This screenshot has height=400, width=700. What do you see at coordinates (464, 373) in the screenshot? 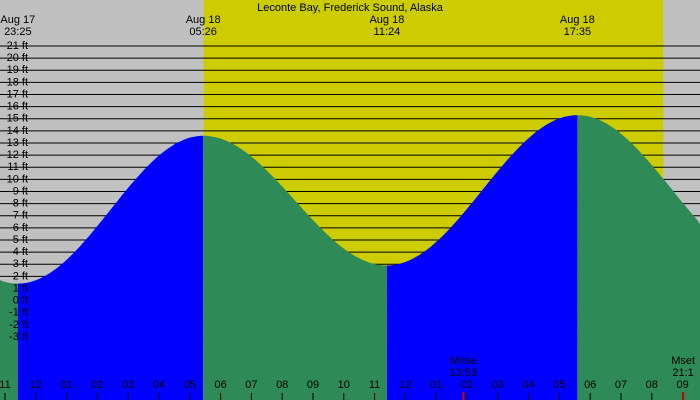
I see `moon-time: 13:53` at bounding box center [464, 373].